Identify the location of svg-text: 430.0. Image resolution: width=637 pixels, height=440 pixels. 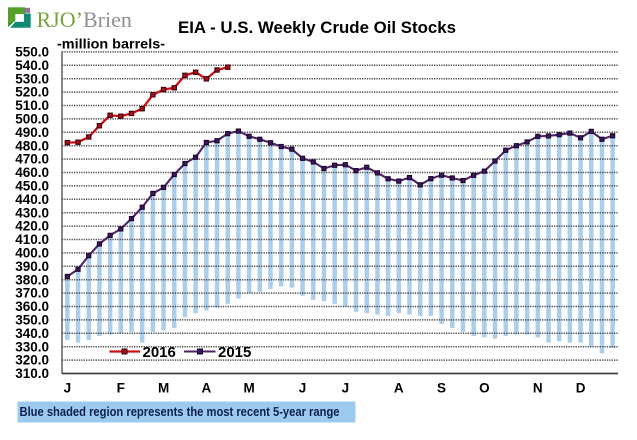
(32, 212).